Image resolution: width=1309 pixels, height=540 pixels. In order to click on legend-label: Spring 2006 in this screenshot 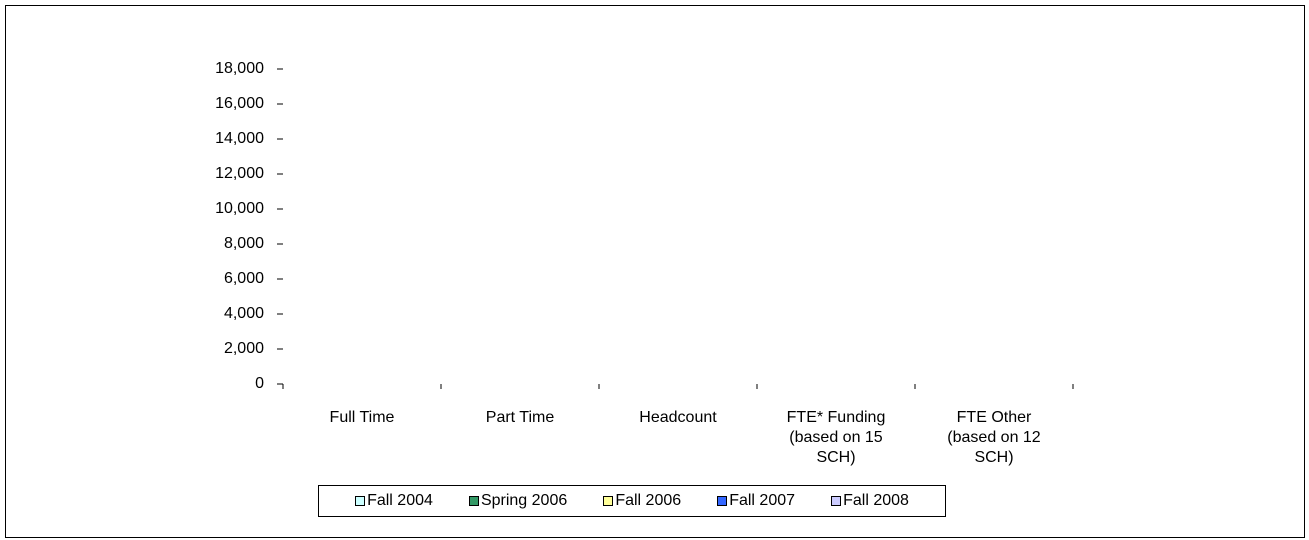, I will do `click(524, 500)`.